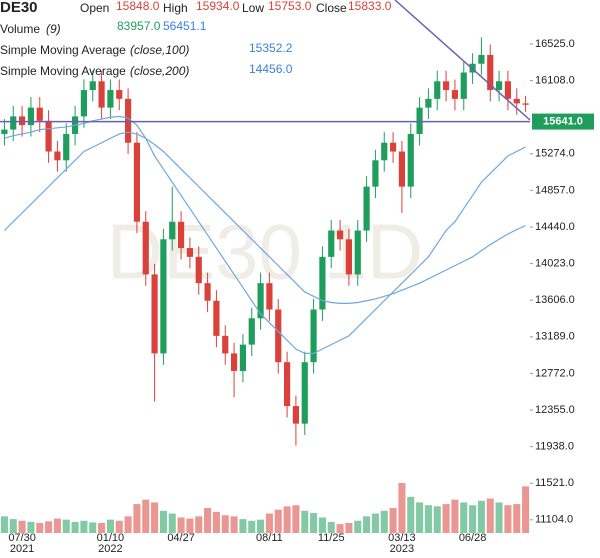 This screenshot has width=600, height=558. Describe the element at coordinates (555, 410) in the screenshot. I see `y-tick-label: 12355.0` at that location.